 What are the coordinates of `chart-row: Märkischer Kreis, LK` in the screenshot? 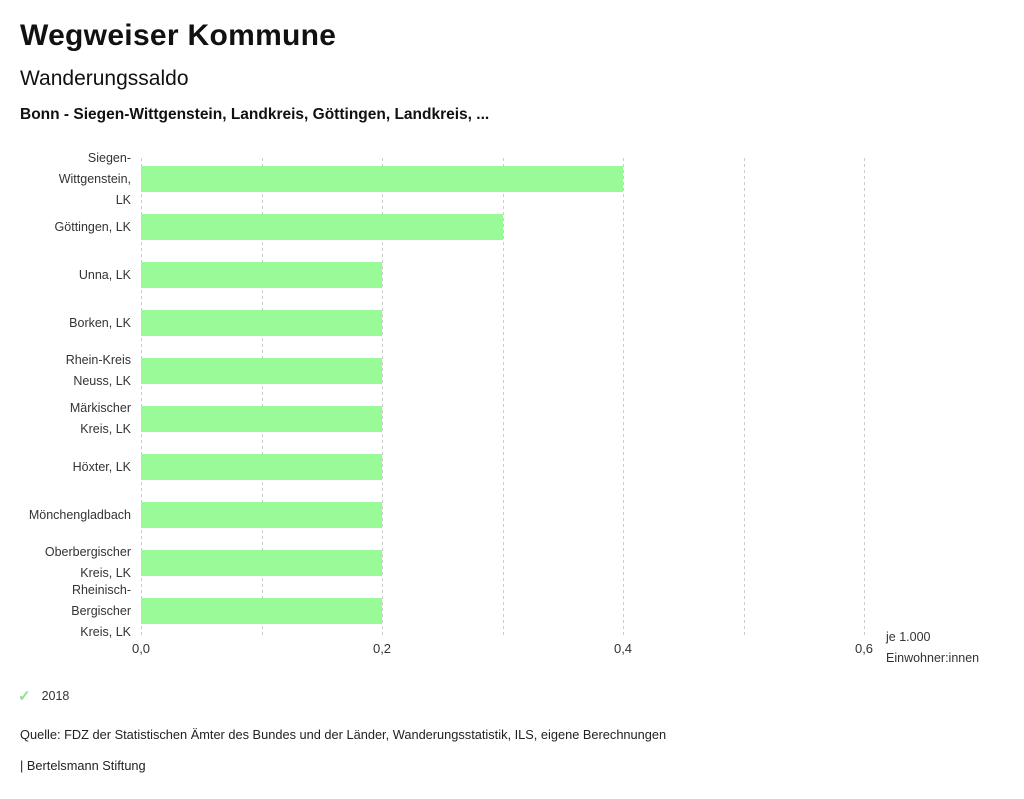 It's located at (512, 419).